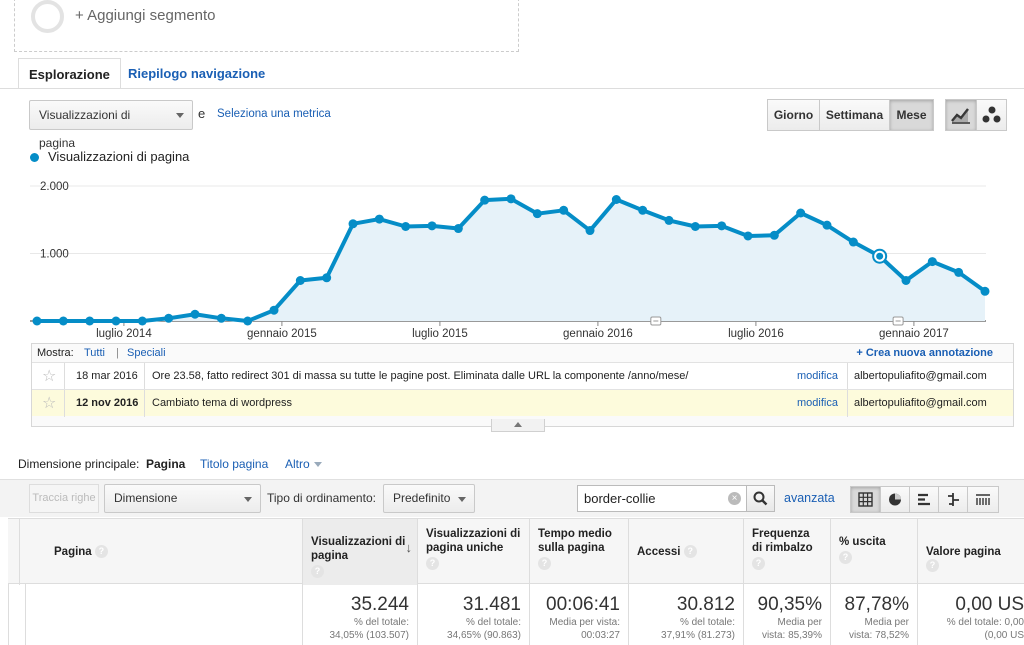 This screenshot has width=1024, height=645. I want to click on motion-chart-button, so click(991, 115).